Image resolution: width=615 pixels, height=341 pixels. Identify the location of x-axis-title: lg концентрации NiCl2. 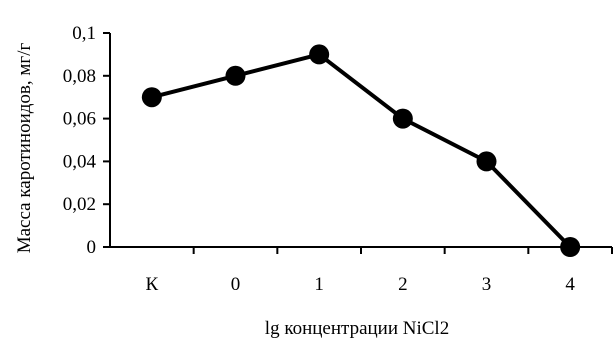
(357, 328).